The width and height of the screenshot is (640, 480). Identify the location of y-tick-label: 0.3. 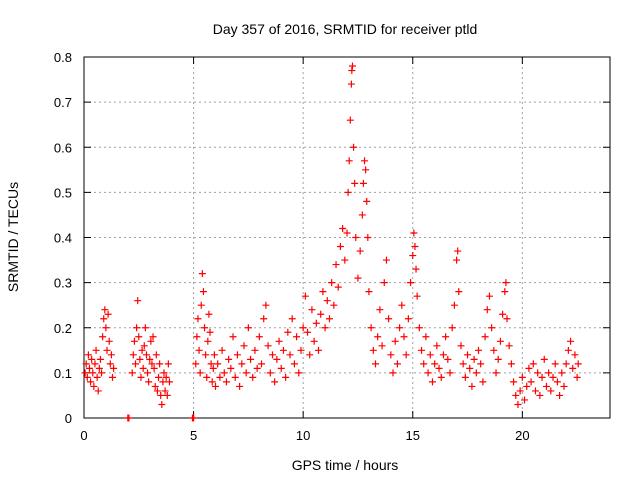
(63, 283).